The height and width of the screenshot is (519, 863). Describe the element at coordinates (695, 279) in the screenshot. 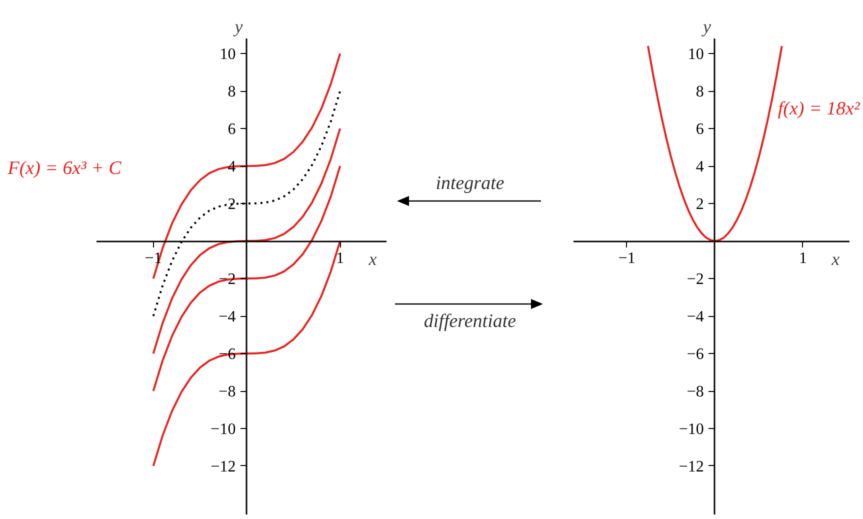

I see `y-tick-label: −2` at that location.